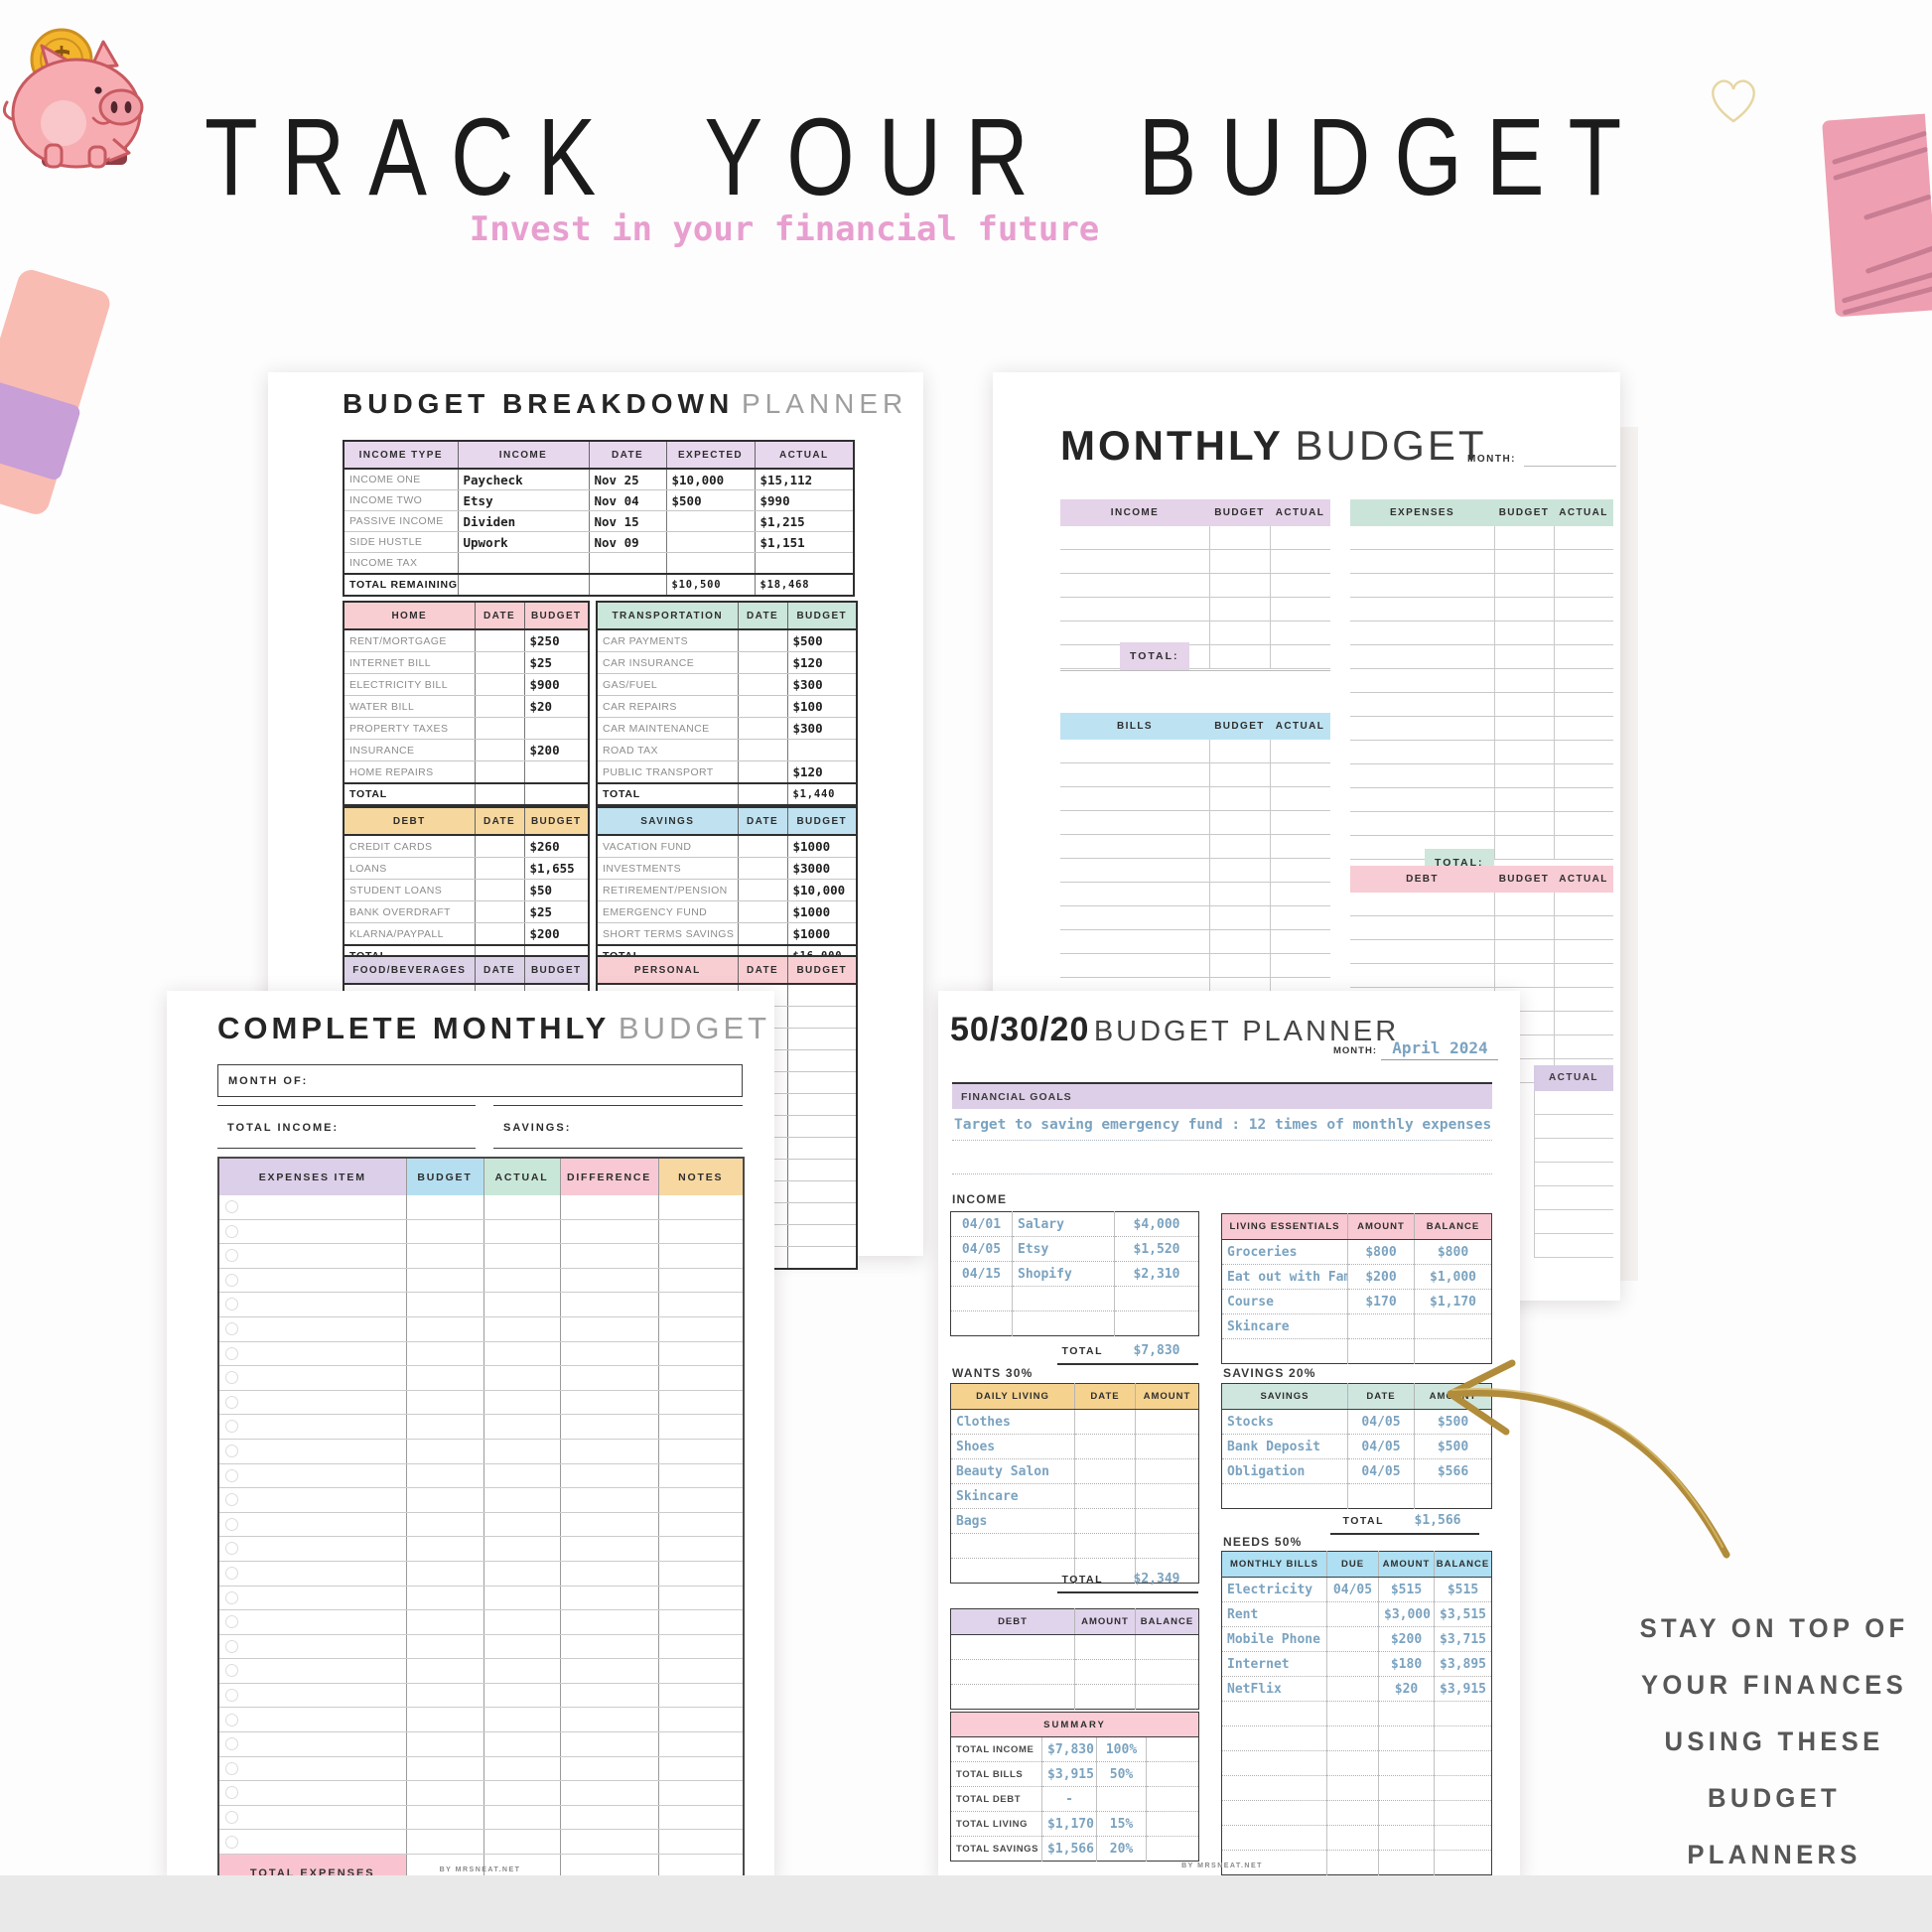  I want to click on piggy-bank-icon: $, so click(73, 98).